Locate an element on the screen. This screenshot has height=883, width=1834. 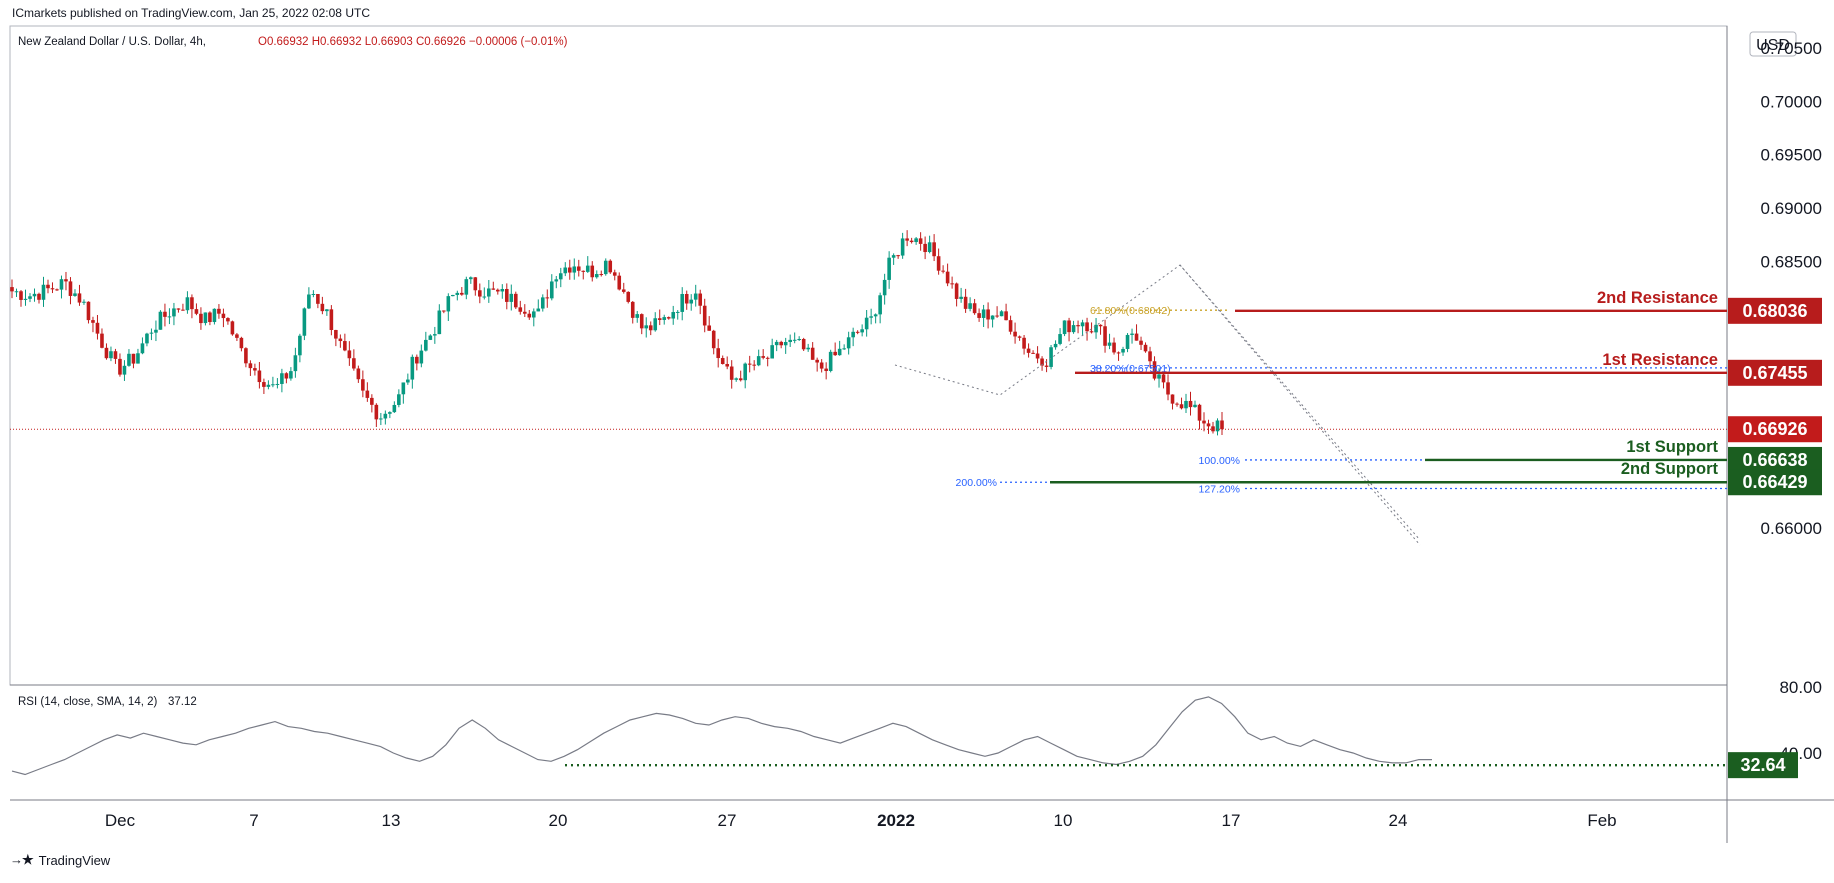
currency-badge-box is located at coordinates (1773, 44).